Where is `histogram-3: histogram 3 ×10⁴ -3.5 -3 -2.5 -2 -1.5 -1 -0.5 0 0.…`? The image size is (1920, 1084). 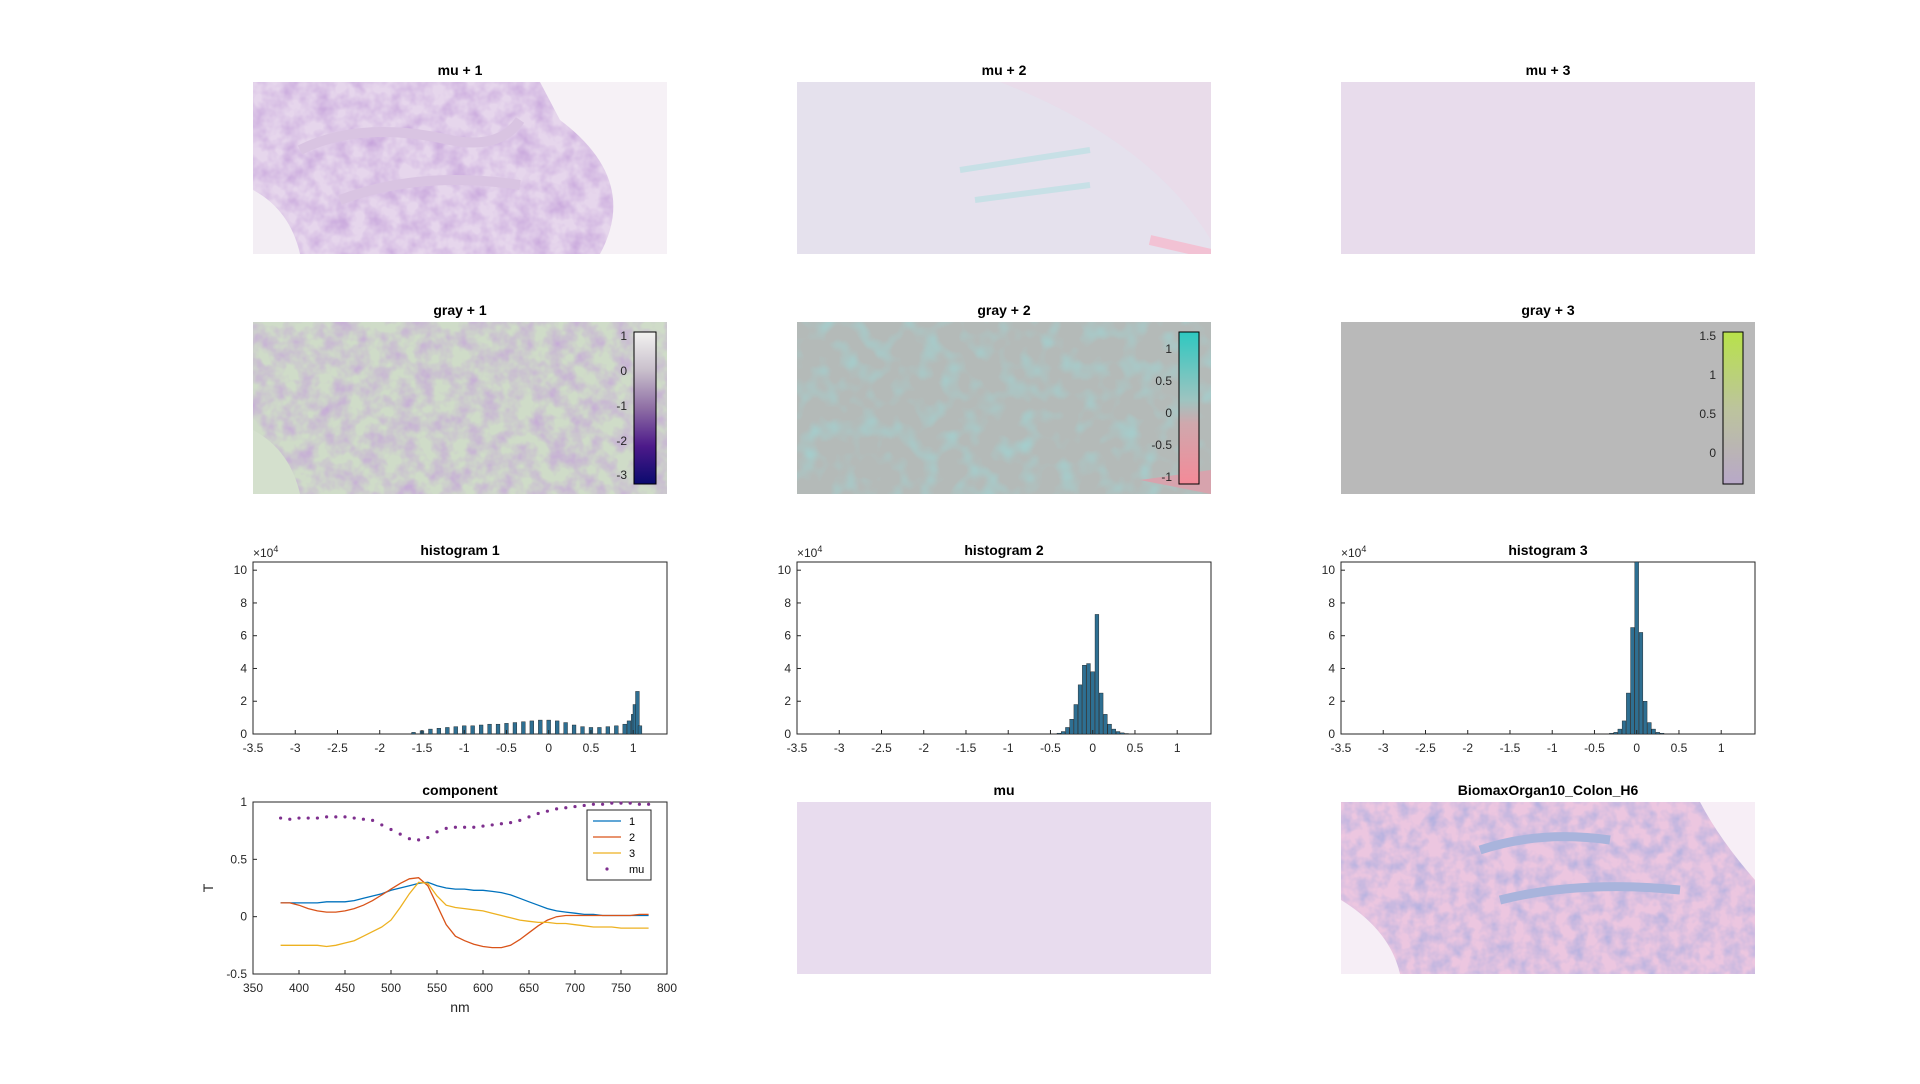 histogram-3: histogram 3 ×10⁴ -3.5 -3 -2.5 -2 -1.5 -1 -0.5 0 0.… is located at coordinates (1539, 648).